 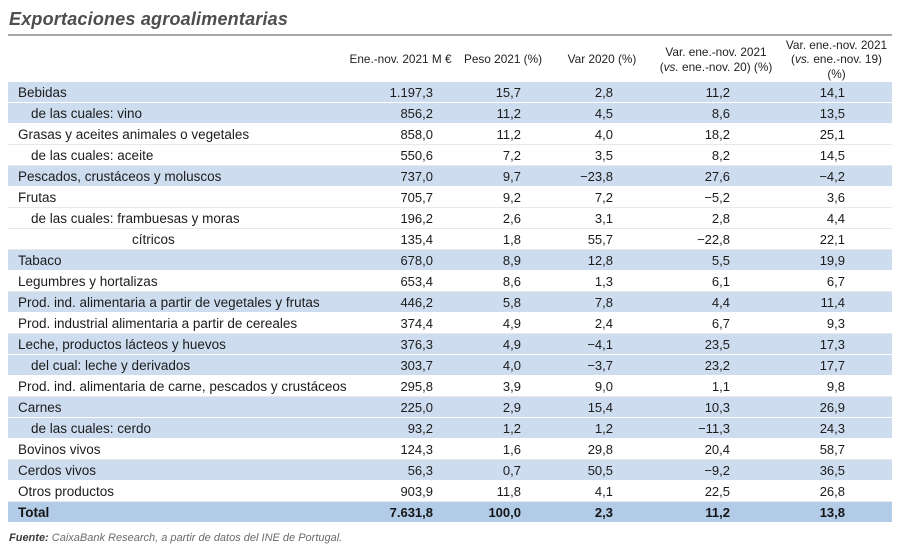 I want to click on title-rule, so click(x=450, y=35).